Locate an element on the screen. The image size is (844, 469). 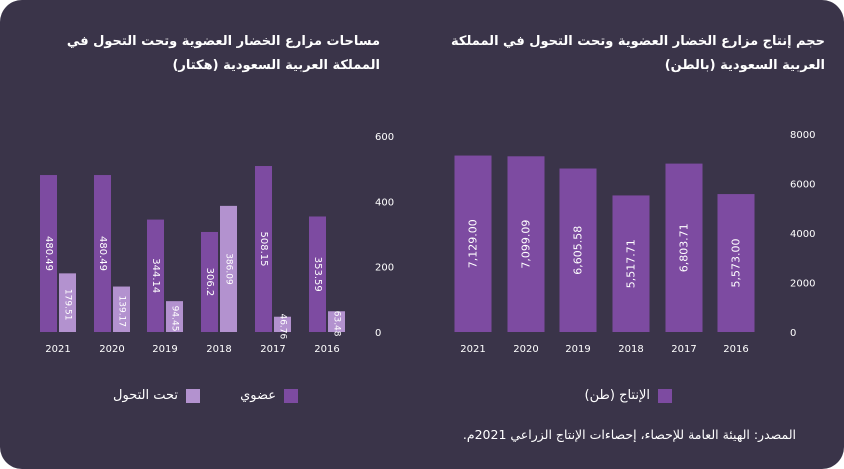
bar-value-label: 6,803.71 is located at coordinates (684, 247).